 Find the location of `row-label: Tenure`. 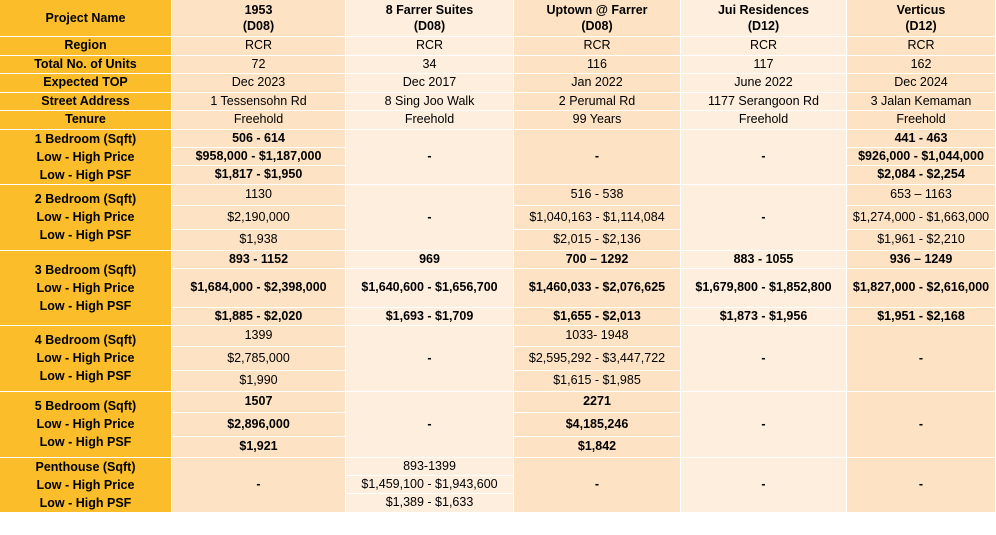

row-label: Tenure is located at coordinates (86, 120).